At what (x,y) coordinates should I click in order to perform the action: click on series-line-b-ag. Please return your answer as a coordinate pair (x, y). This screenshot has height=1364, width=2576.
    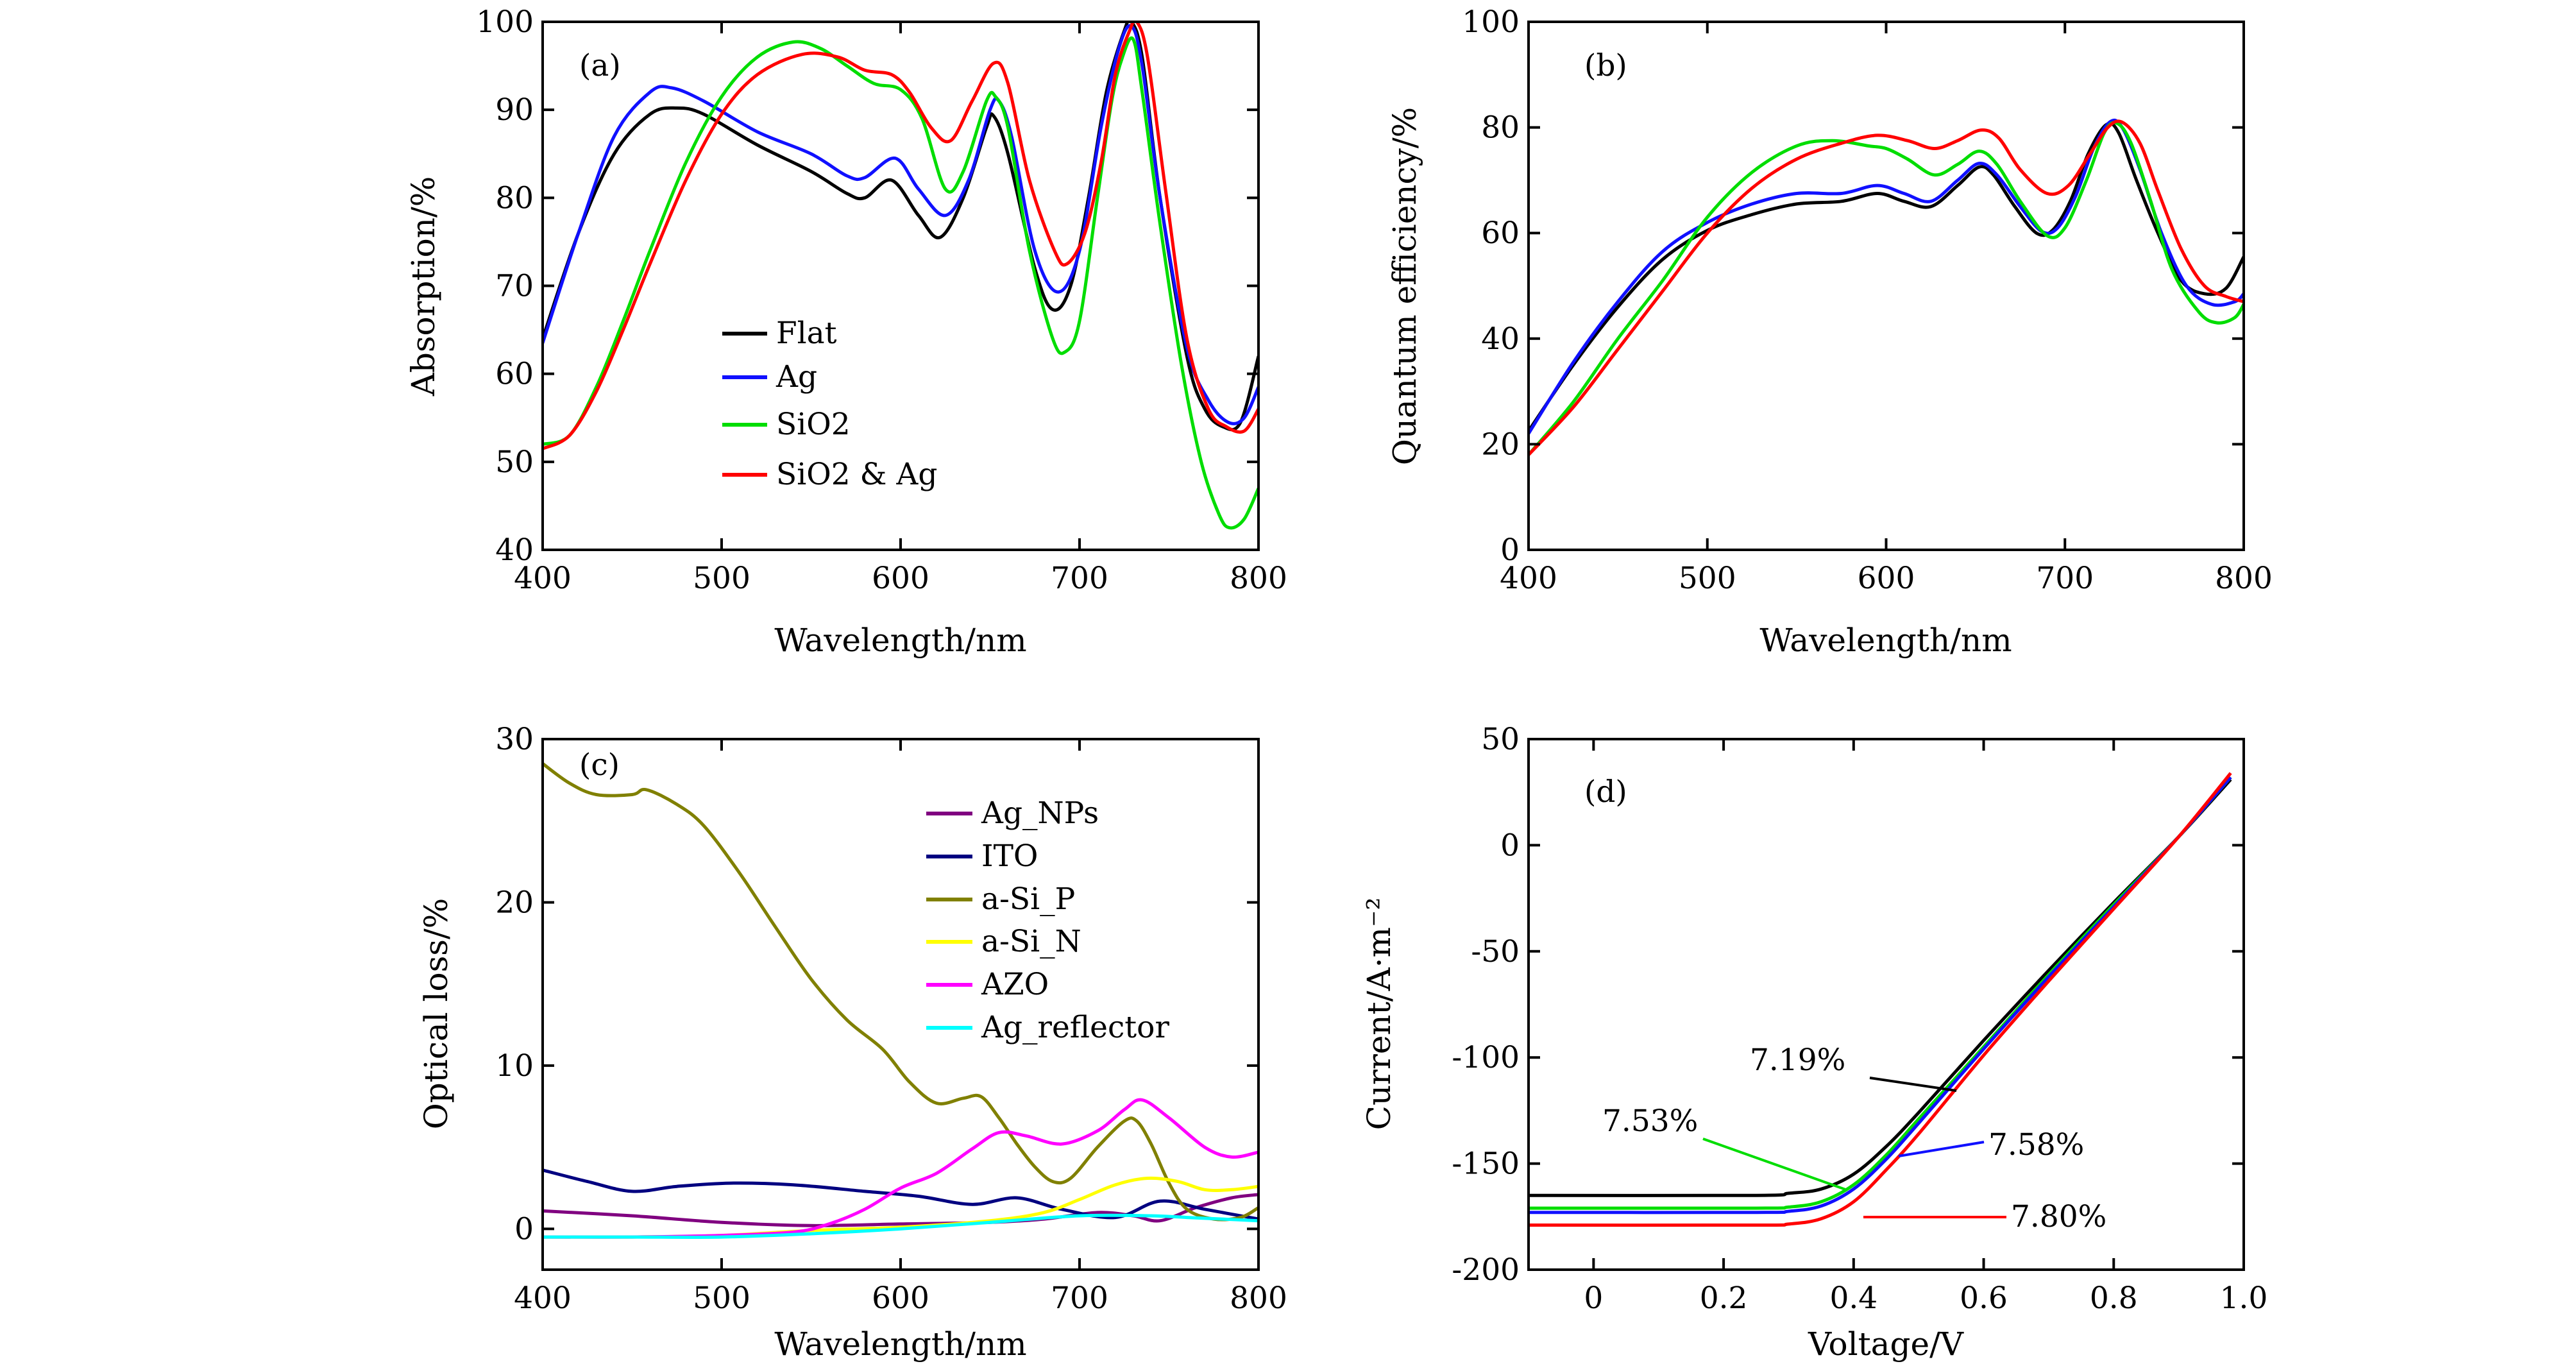
    Looking at the image, I should click on (1886, 276).